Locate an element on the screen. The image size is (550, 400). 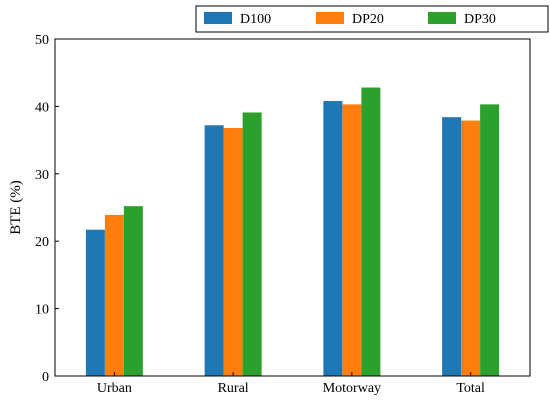
bar-d100-total is located at coordinates (452, 247).